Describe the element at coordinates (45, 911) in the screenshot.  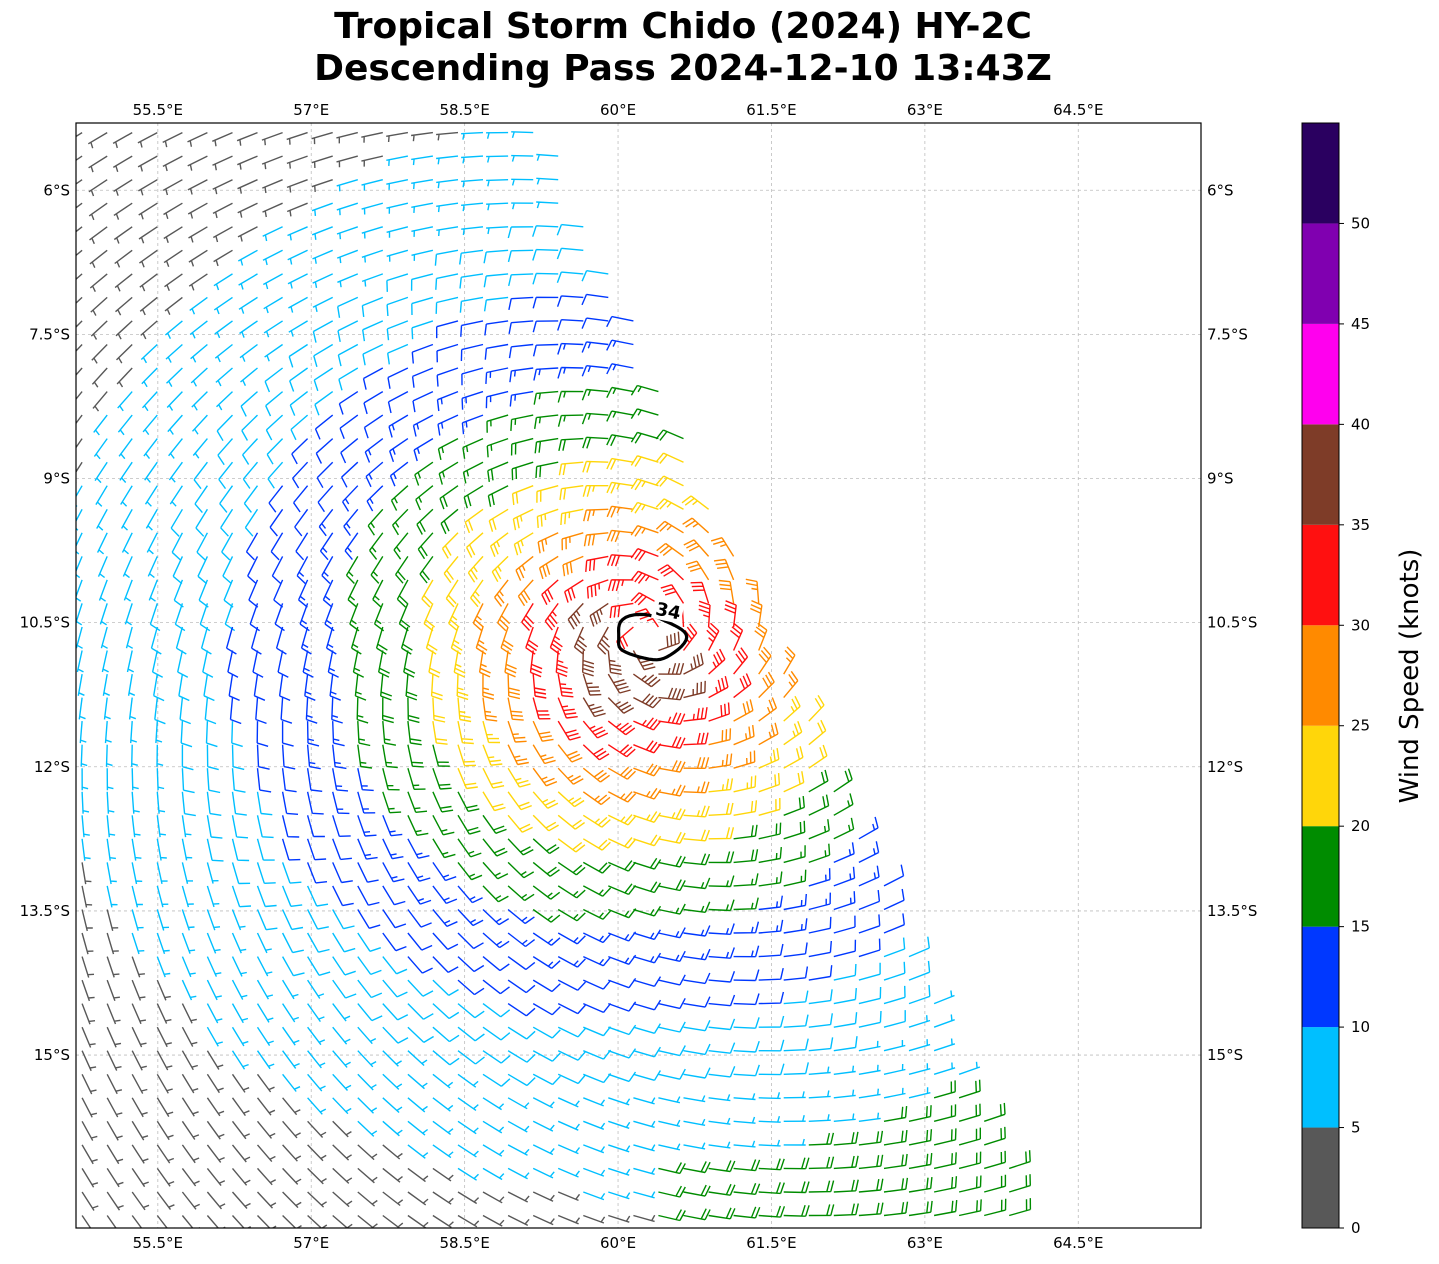
I see `lat-tick-label-left: 13.5°S` at that location.